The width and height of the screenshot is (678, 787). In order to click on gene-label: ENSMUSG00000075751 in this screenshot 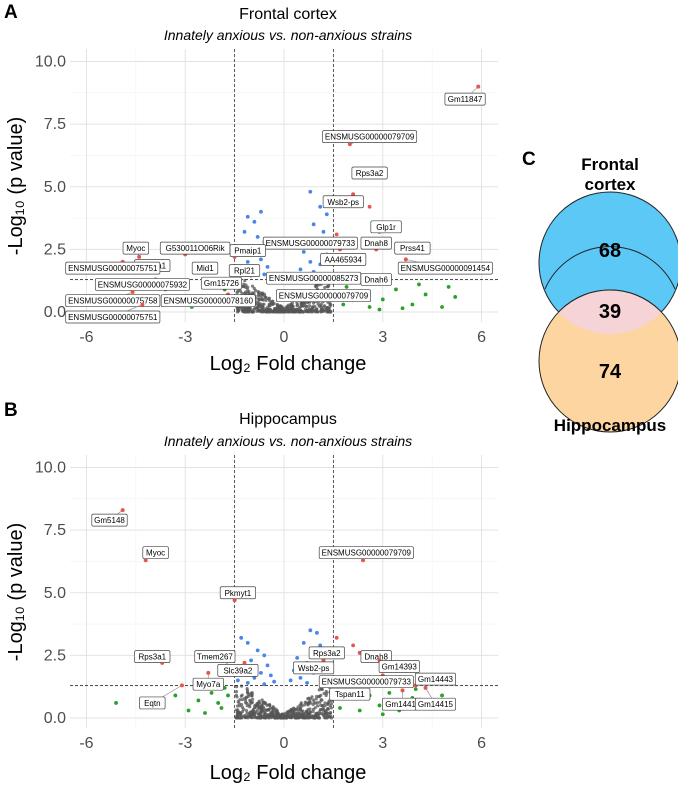, I will do `click(113, 268)`.